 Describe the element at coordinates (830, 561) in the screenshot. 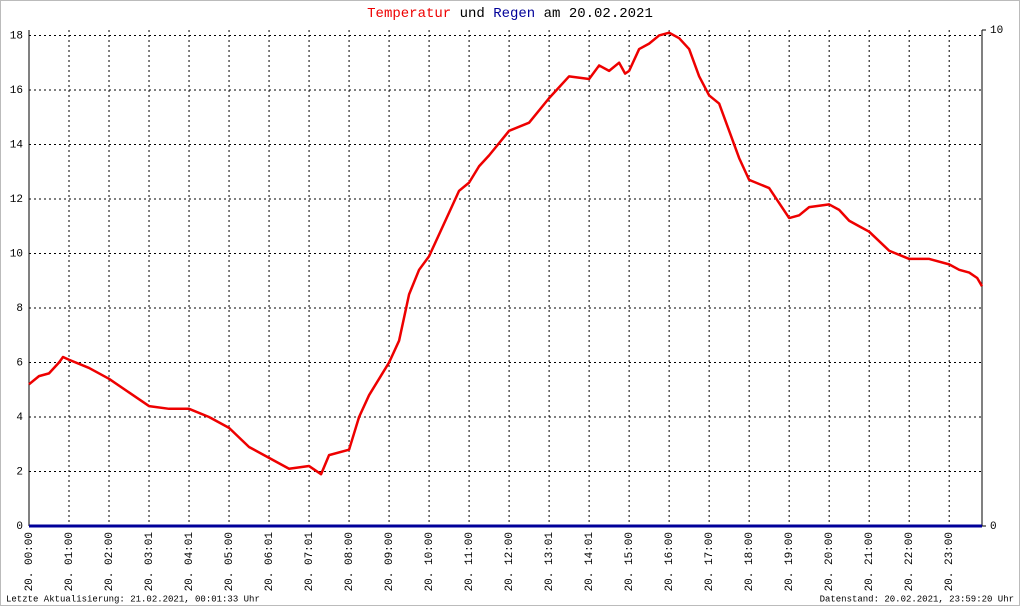

I see `x-tick-label: 20. 20:00` at that location.